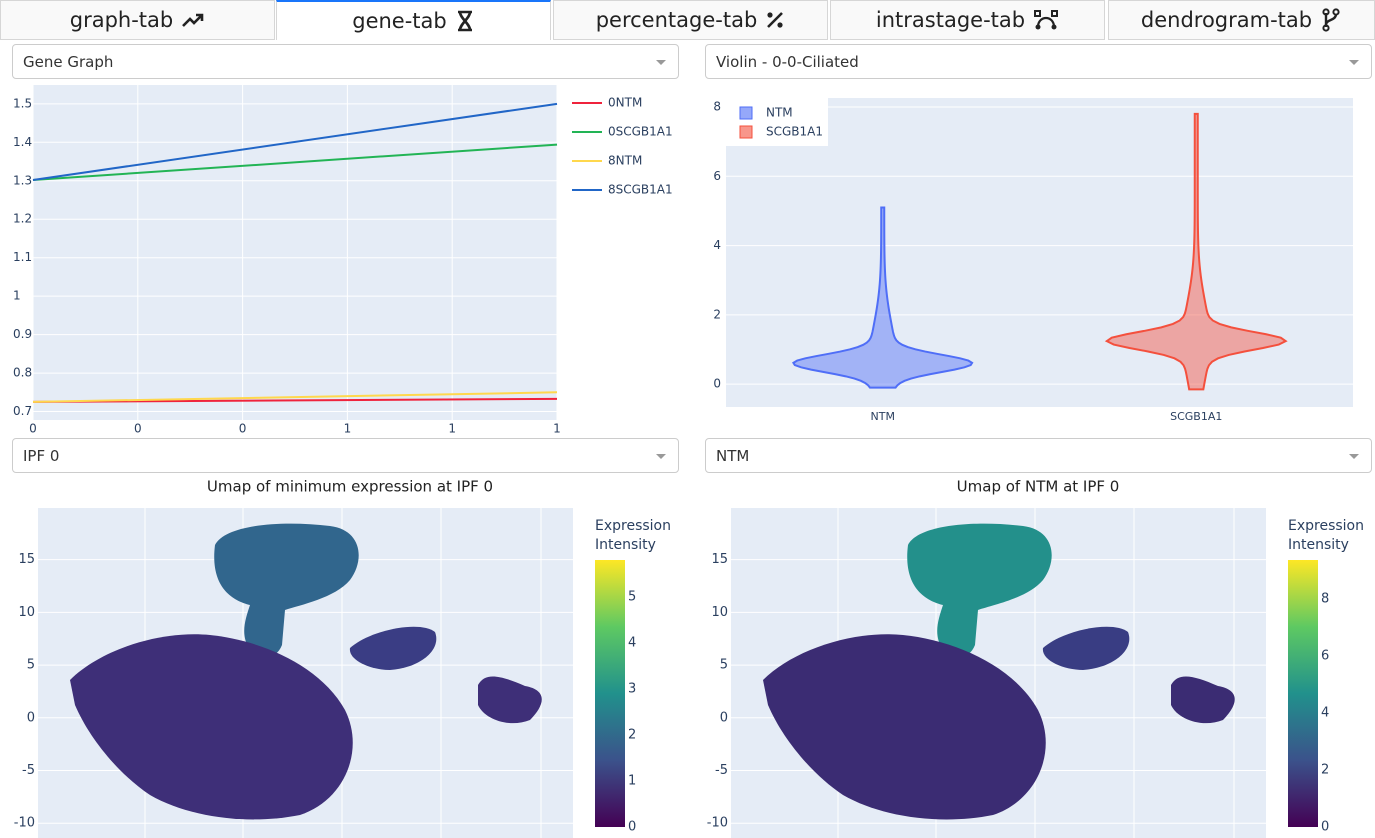 The image size is (1375, 838). Describe the element at coordinates (41, 455) in the screenshot. I see `dropdown-value: IPF 0` at that location.